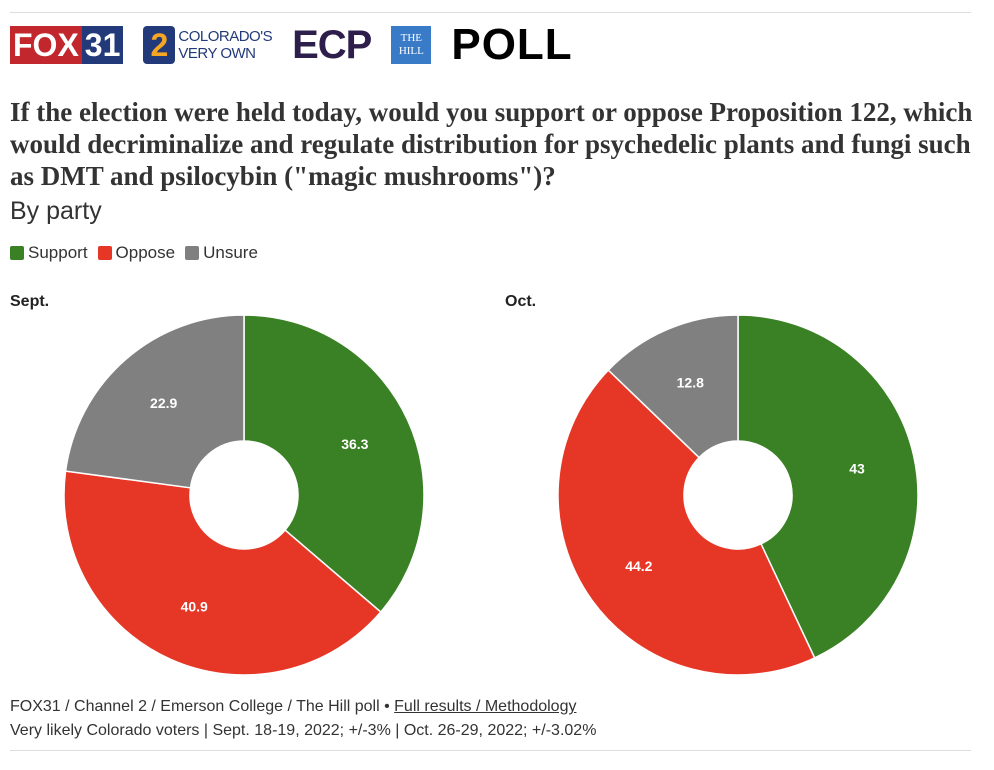 The width and height of the screenshot is (994, 770). Describe the element at coordinates (67, 45) in the screenshot. I see `fox31-logo: FOX 31` at that location.